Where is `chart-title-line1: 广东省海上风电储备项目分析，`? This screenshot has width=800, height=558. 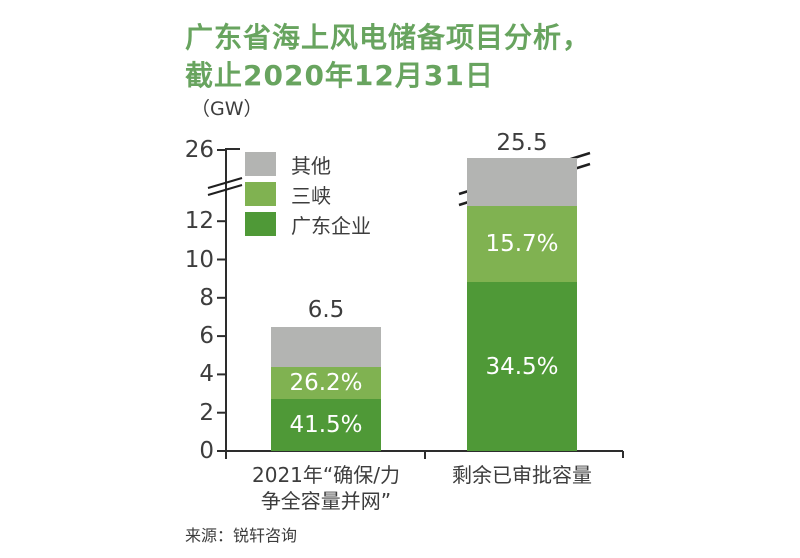
chart-title-line1: 广东省海上风电储备项目分析， is located at coordinates (388, 37).